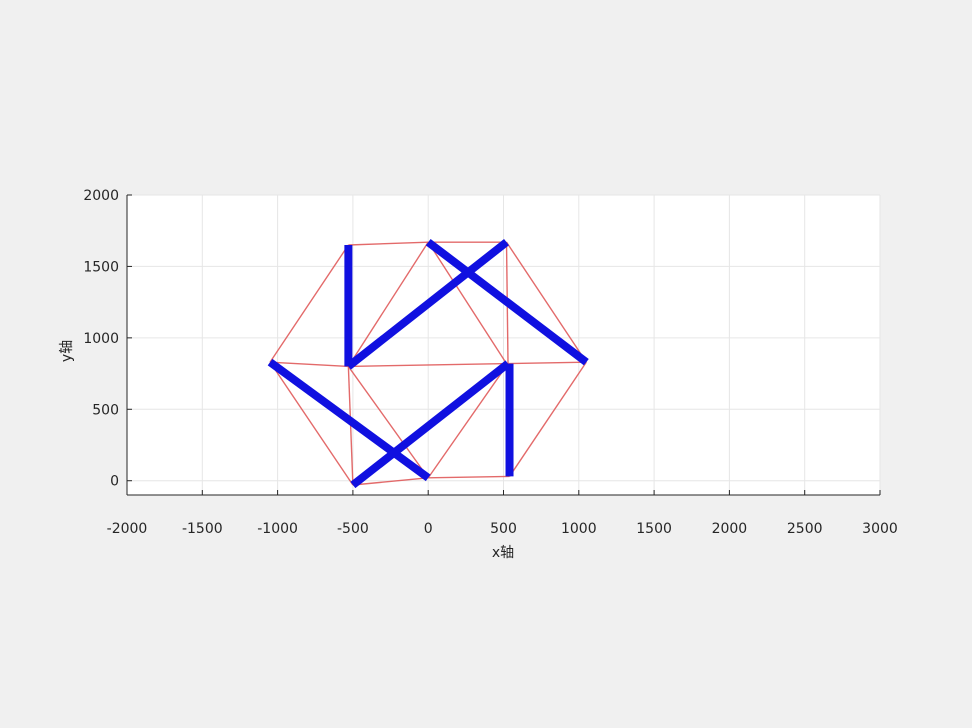 This screenshot has width=972, height=728. I want to click on x-tick-label: -500, so click(353, 529).